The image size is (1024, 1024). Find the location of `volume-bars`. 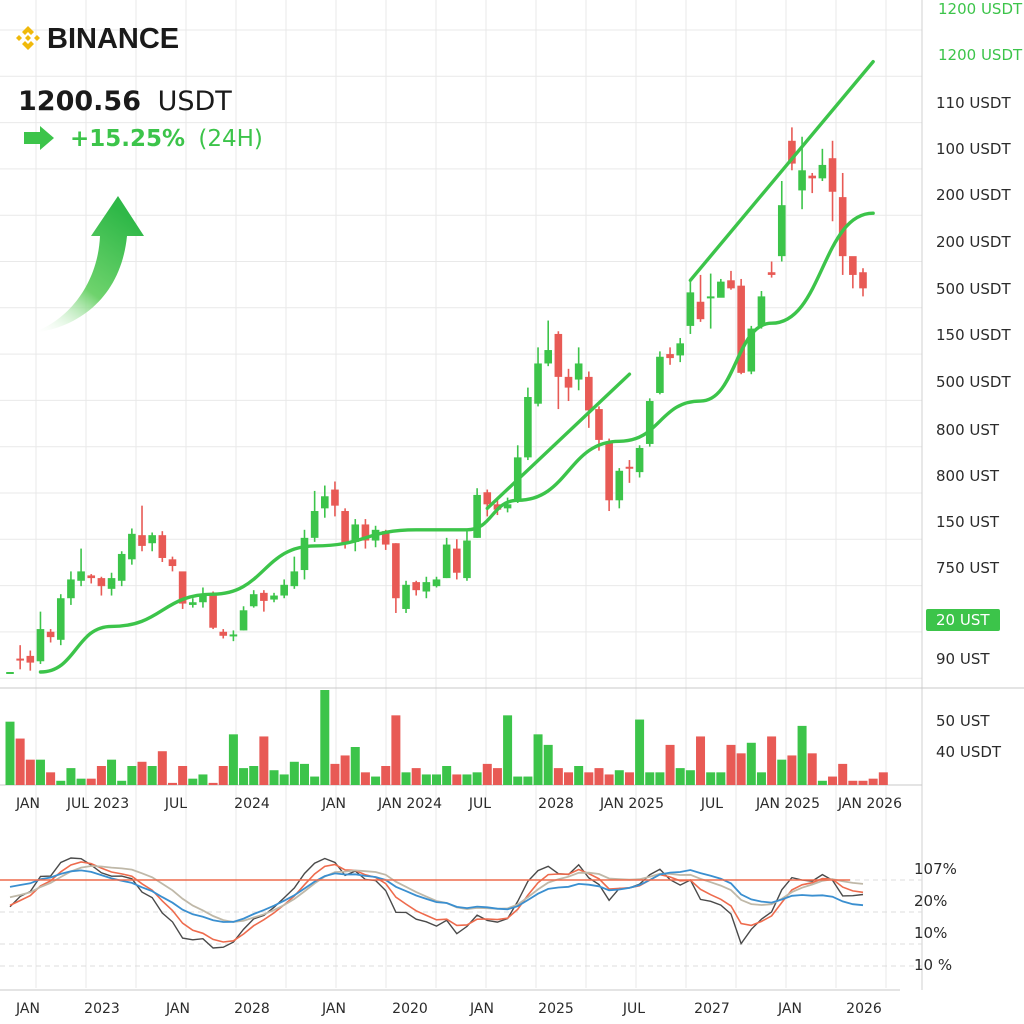

volume-bars is located at coordinates (446, 737).